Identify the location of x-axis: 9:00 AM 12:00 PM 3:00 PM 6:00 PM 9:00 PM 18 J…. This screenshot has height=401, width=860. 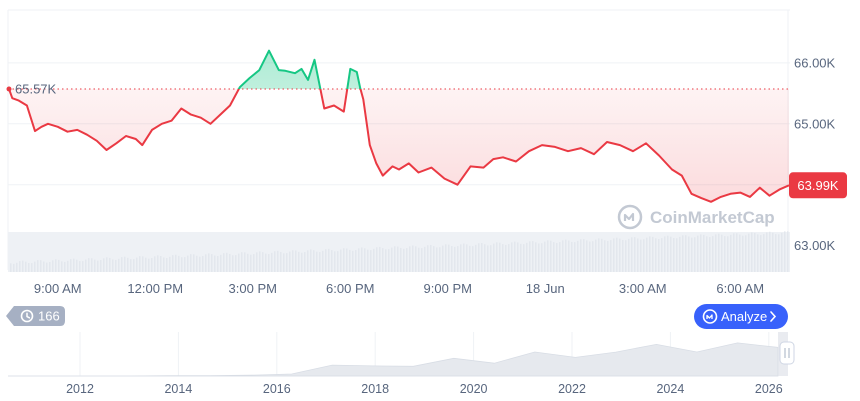
(399, 288).